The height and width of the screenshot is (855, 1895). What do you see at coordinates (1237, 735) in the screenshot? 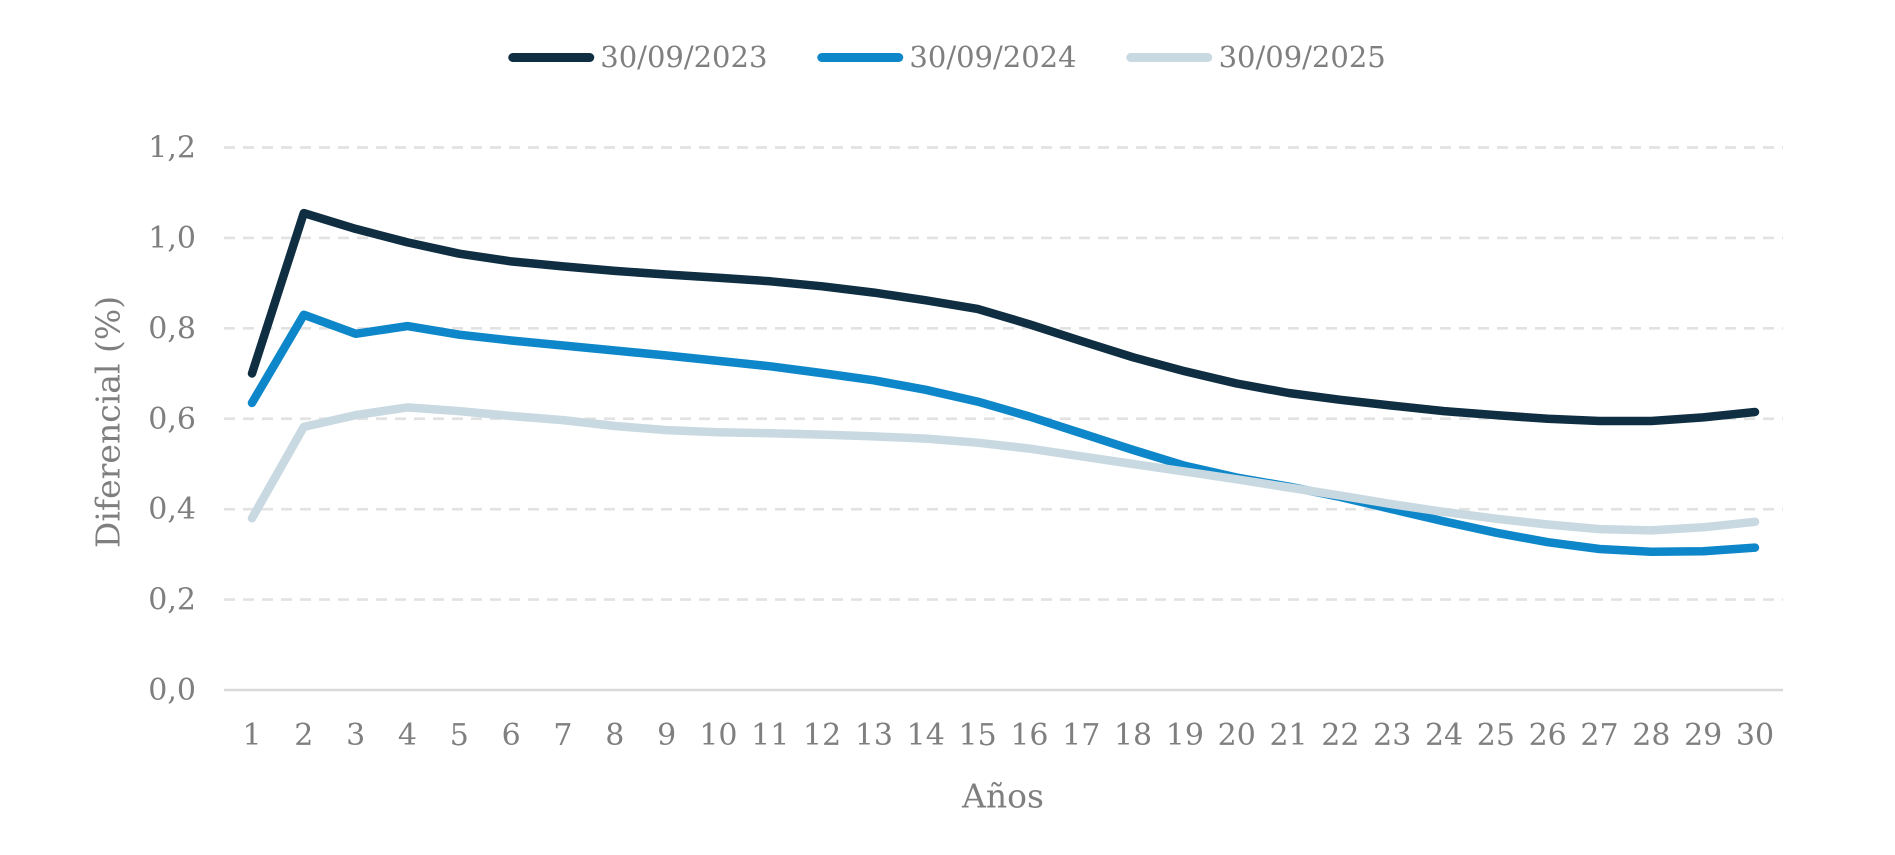
I see `x-tick-label: 20` at bounding box center [1237, 735].